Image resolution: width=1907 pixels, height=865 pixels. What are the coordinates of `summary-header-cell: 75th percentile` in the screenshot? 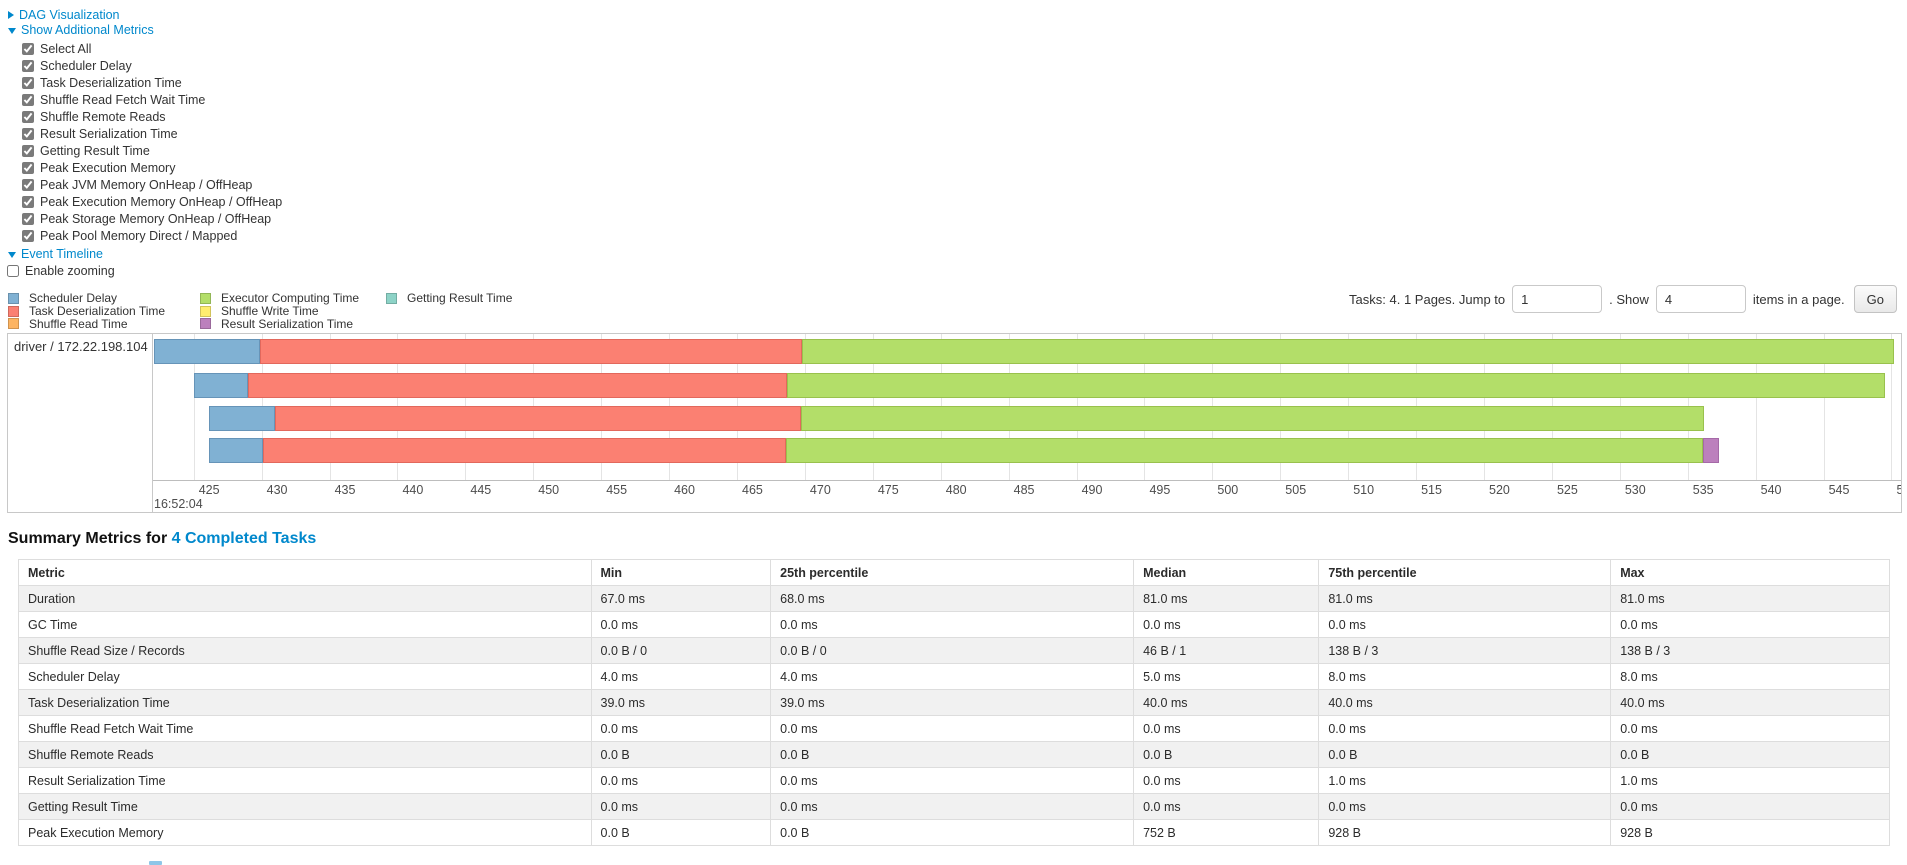 It's located at (1465, 572).